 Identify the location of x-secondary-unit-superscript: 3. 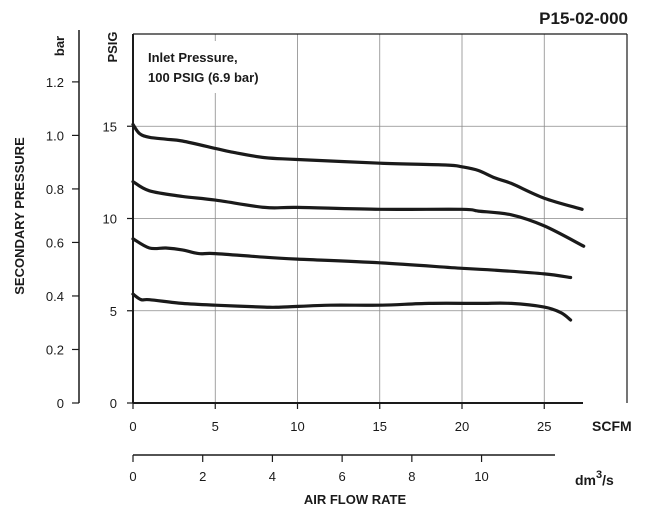
(599, 475).